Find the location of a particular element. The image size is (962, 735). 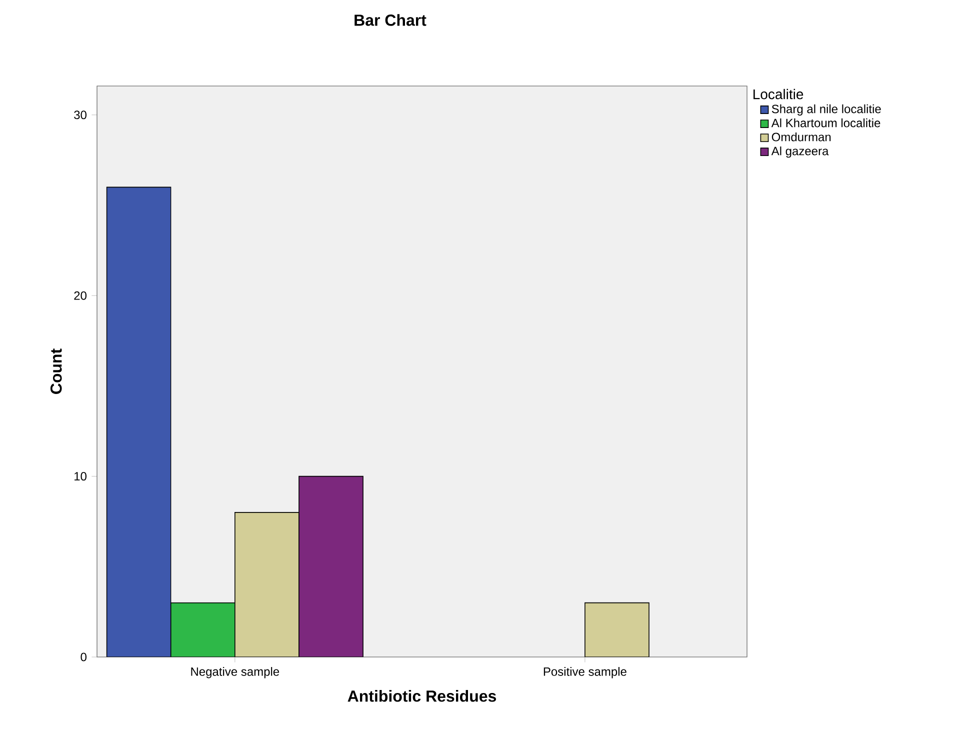

legend-label: Sharg al nile localitie is located at coordinates (826, 110).